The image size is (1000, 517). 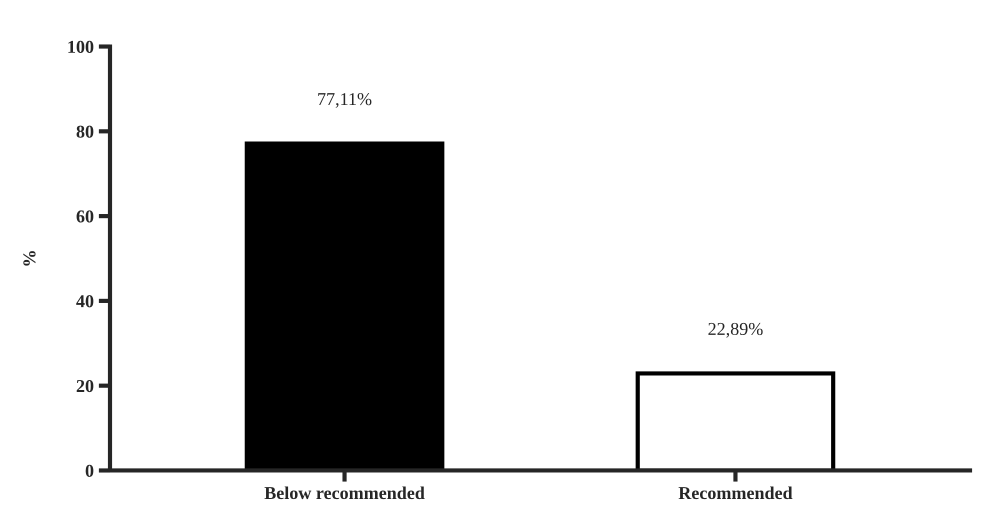 What do you see at coordinates (345, 100) in the screenshot?
I see `data-label: 77,11%` at bounding box center [345, 100].